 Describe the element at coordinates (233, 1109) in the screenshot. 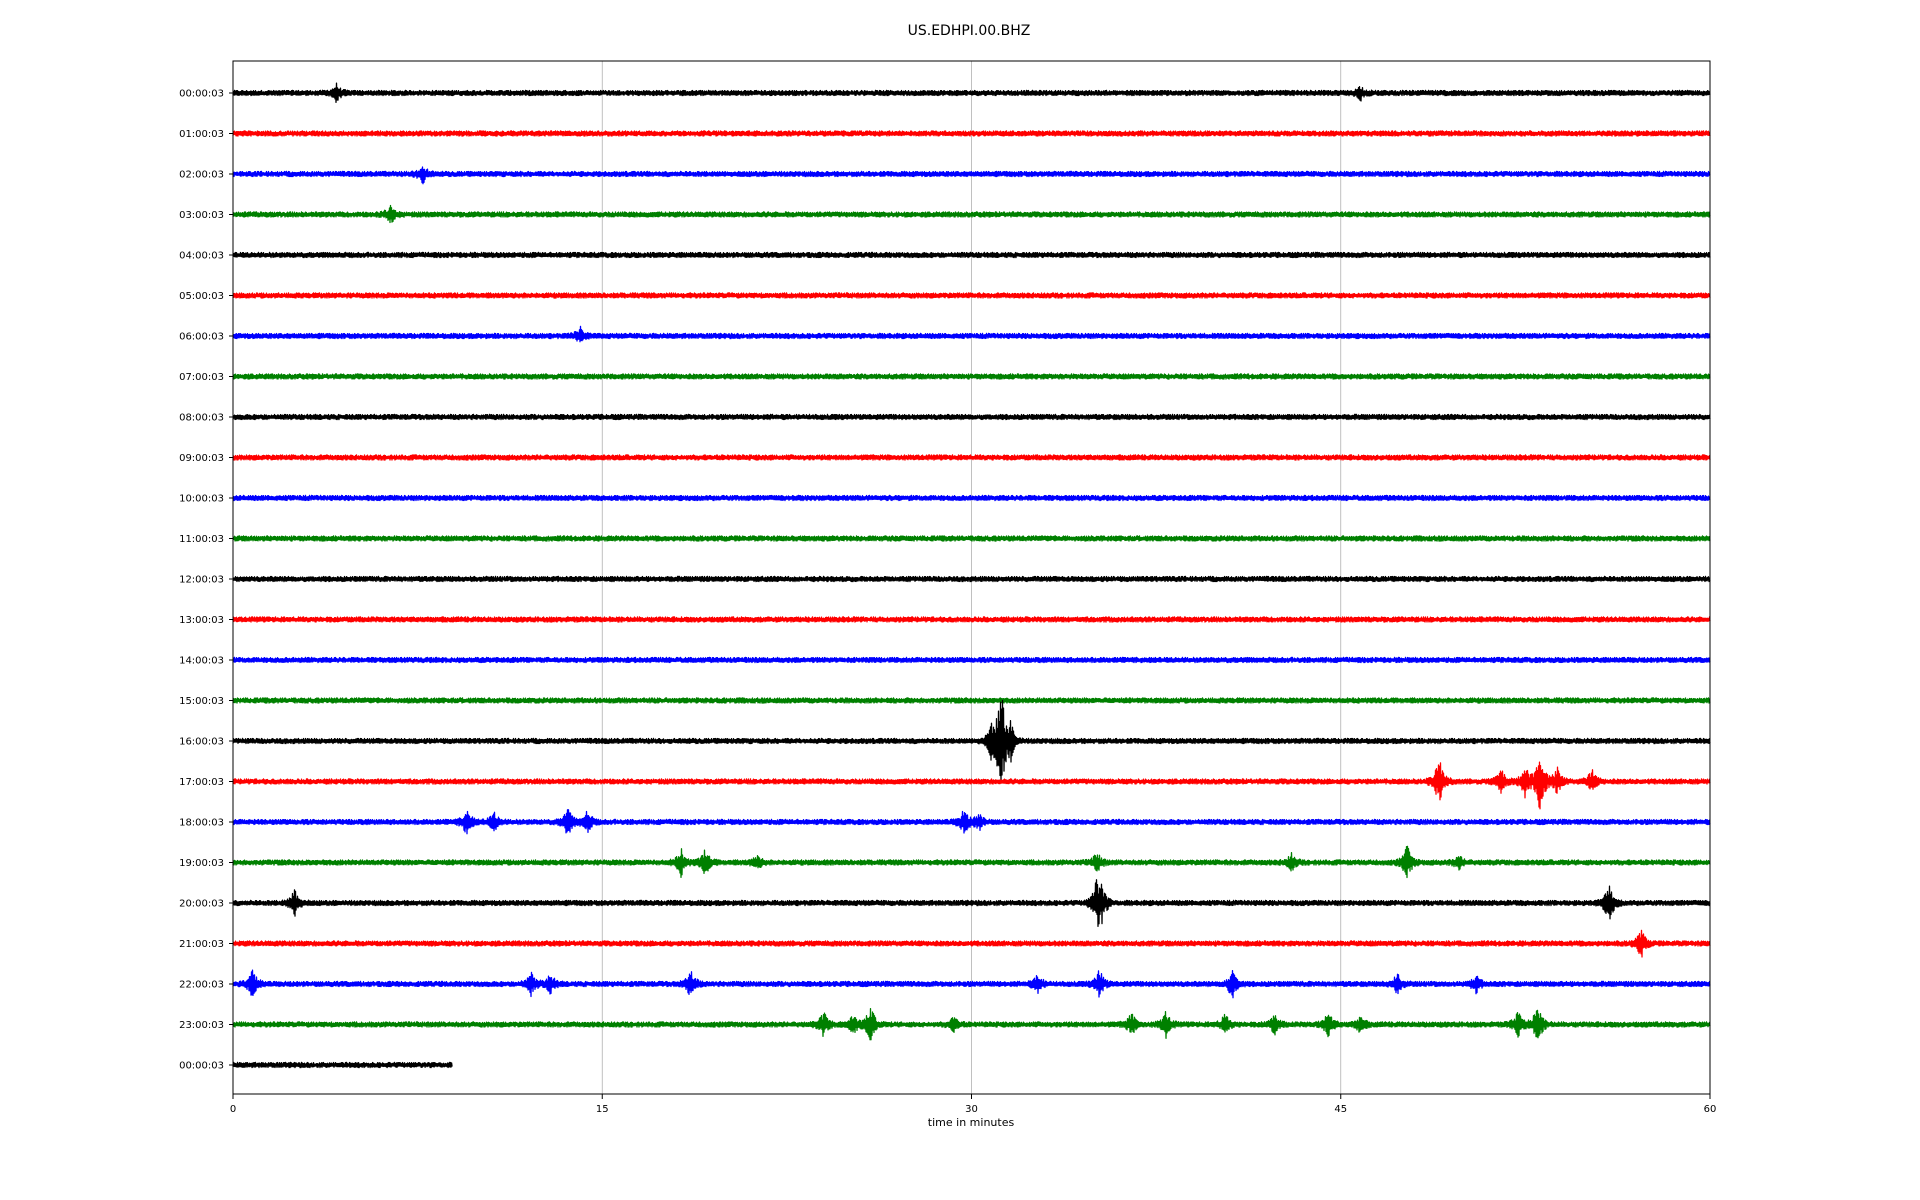

I see `x-tick-label-0: 0` at that location.